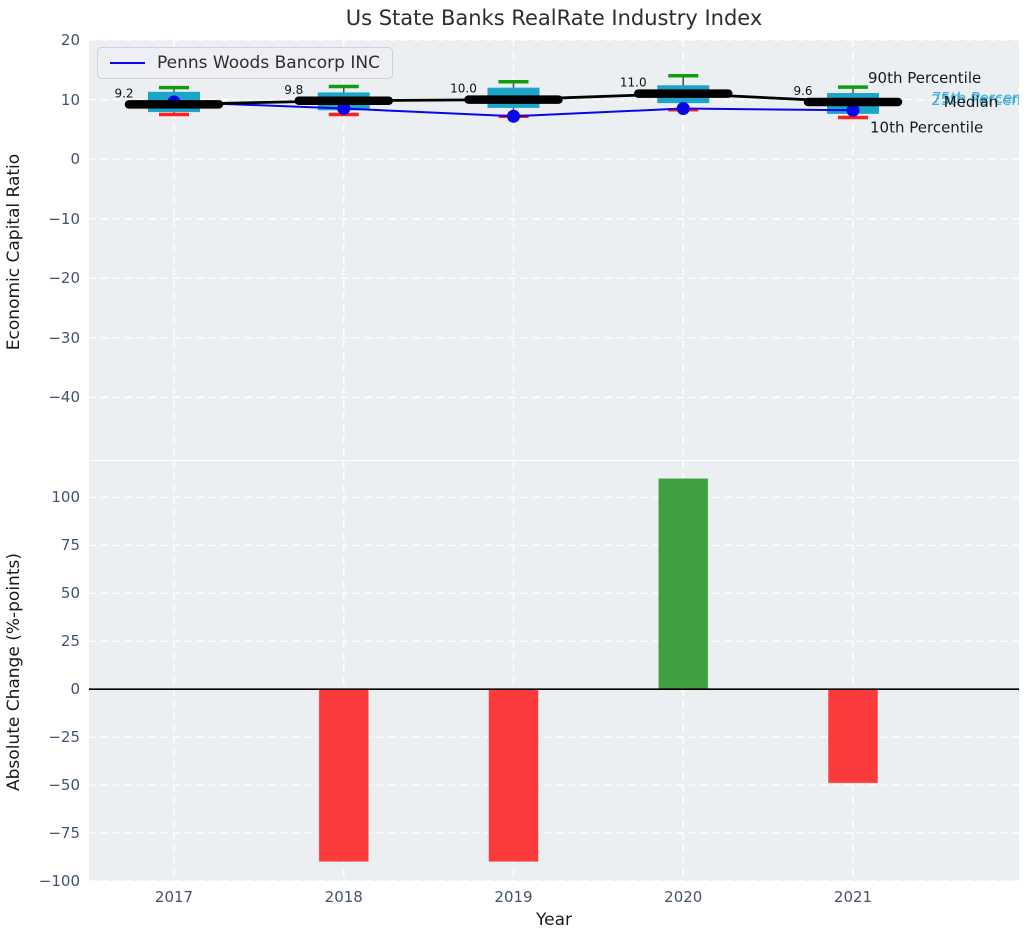 The image size is (1029, 942). What do you see at coordinates (802, 91) in the screenshot?
I see `median-value-label: 9.6` at bounding box center [802, 91].